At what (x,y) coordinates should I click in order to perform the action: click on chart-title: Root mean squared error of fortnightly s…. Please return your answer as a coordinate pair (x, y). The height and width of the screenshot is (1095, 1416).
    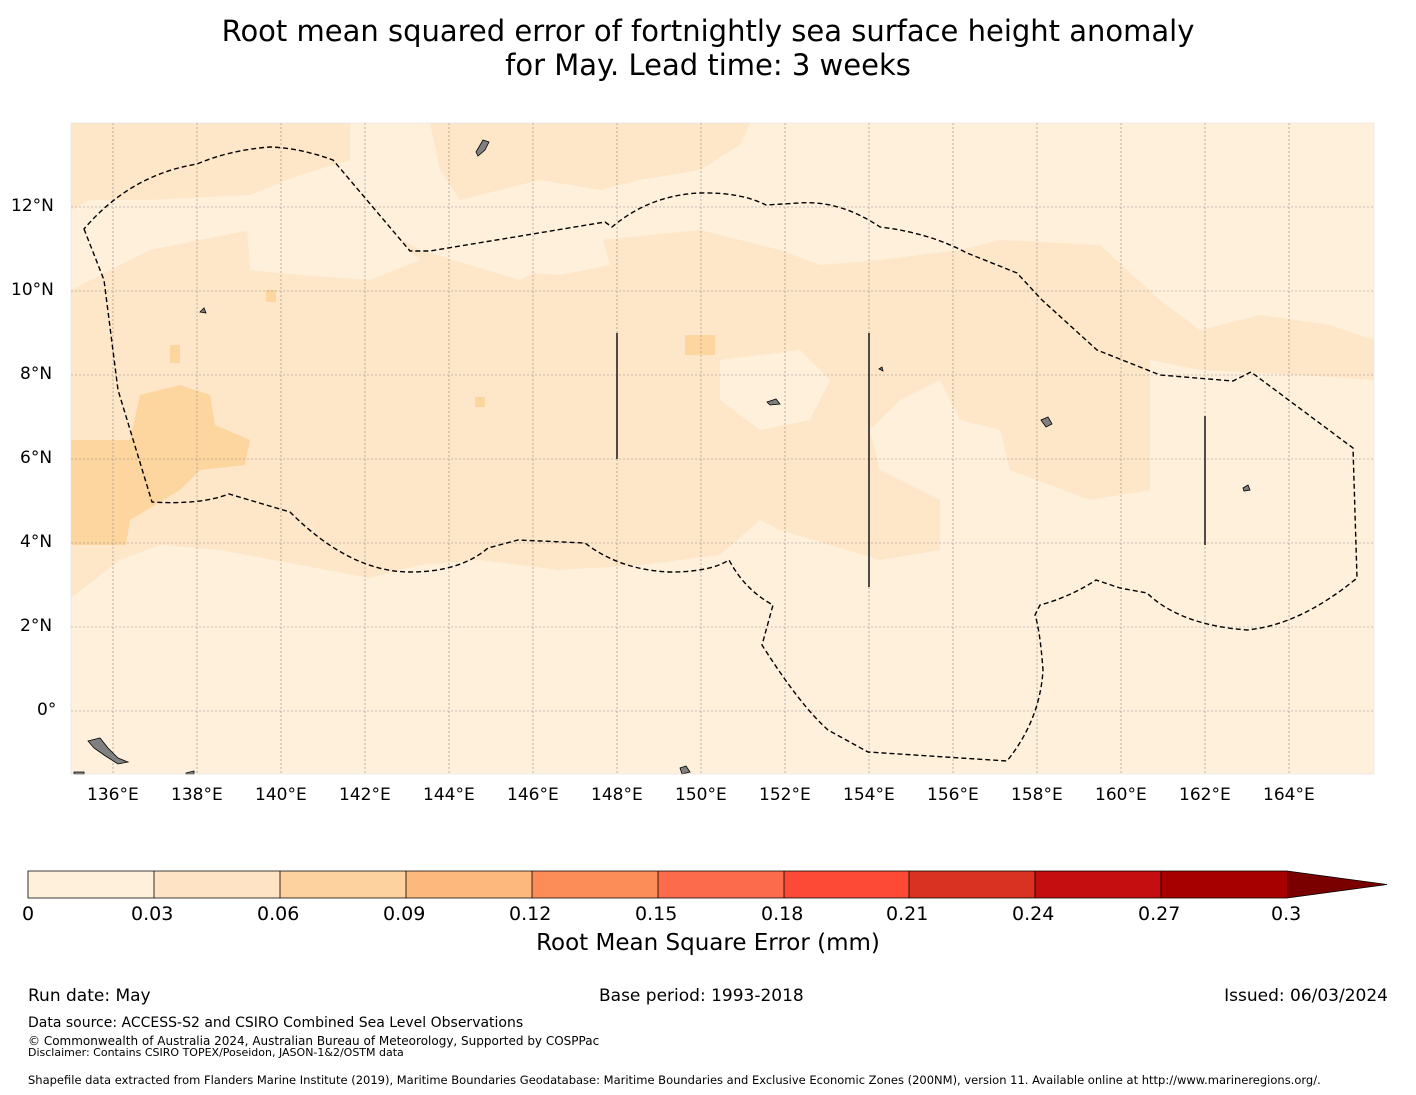
    Looking at the image, I should click on (708, 48).